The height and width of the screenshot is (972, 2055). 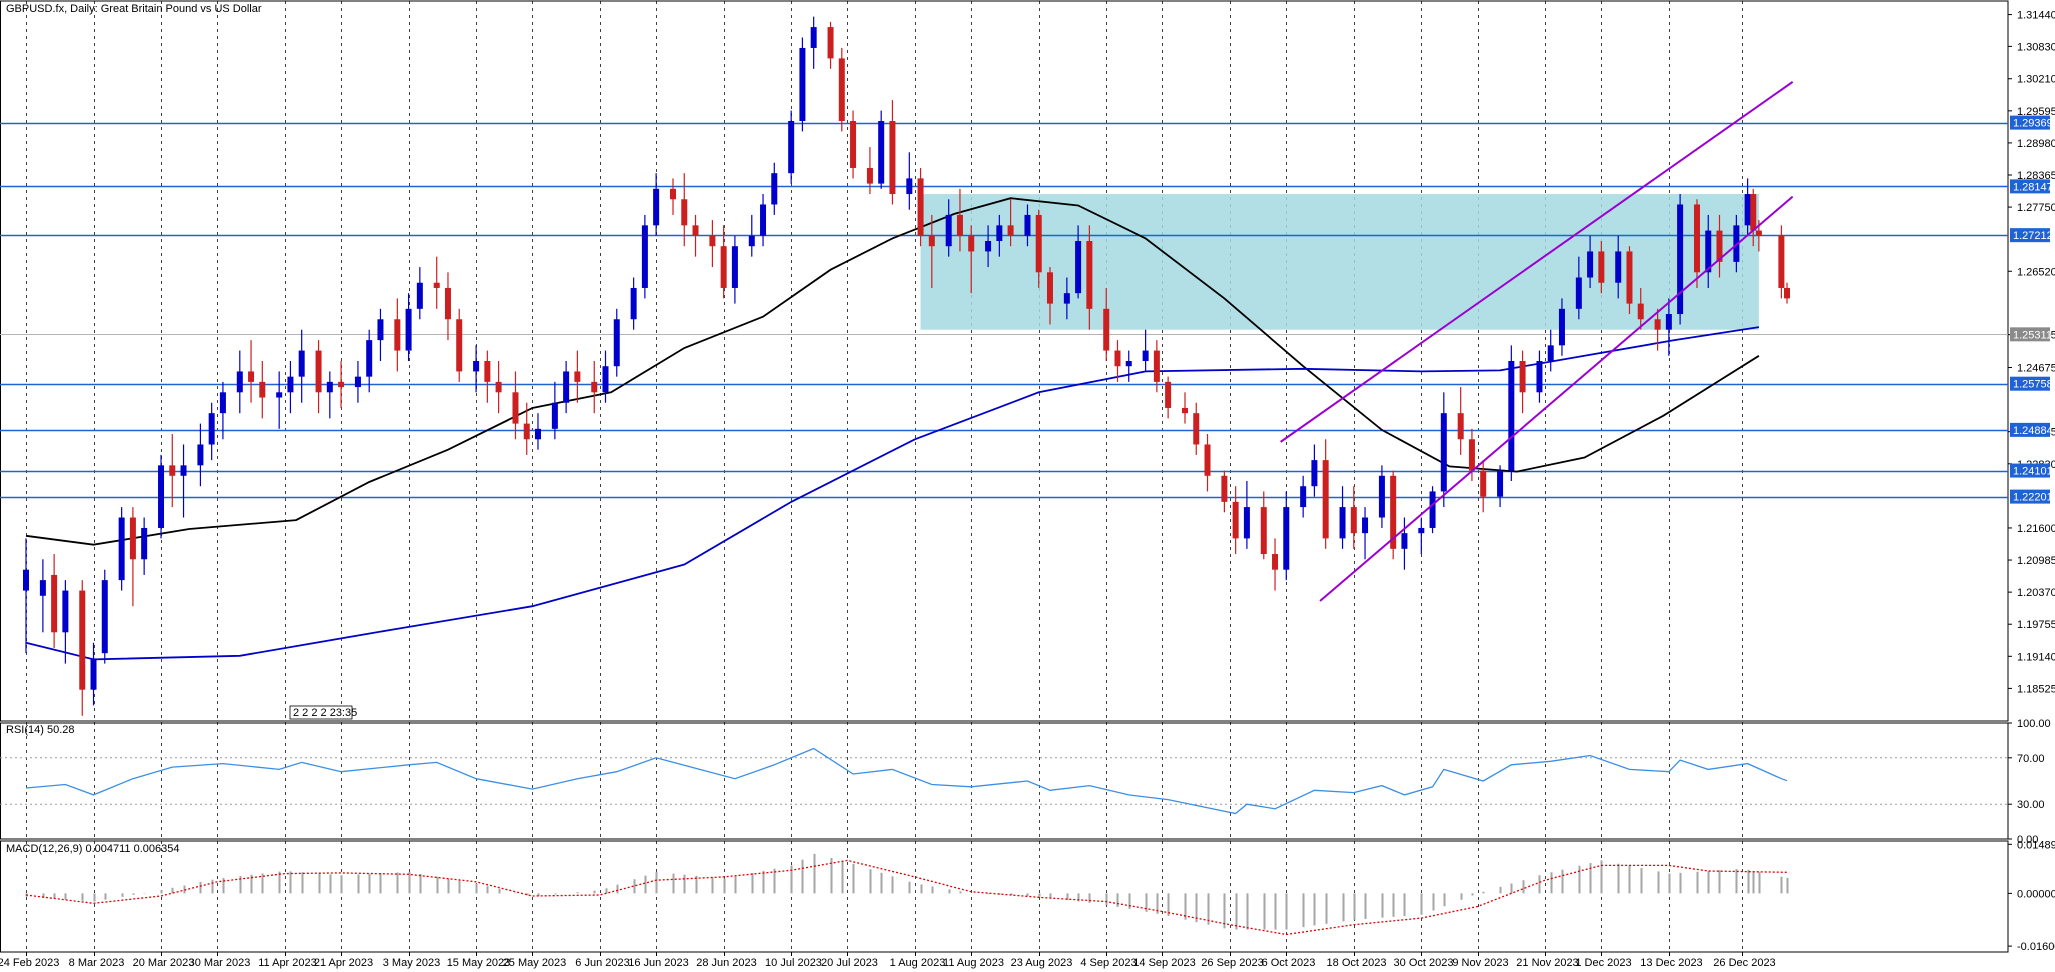 What do you see at coordinates (1339, 262) in the screenshot?
I see `resistance-zone` at bounding box center [1339, 262].